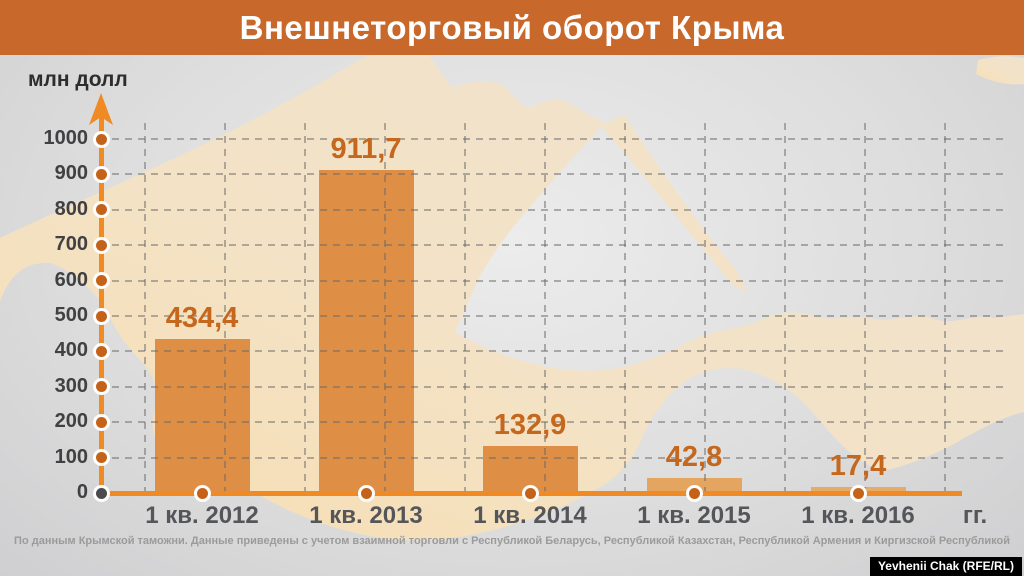  Describe the element at coordinates (71, 315) in the screenshot. I see `y-tick-label: 500` at that location.